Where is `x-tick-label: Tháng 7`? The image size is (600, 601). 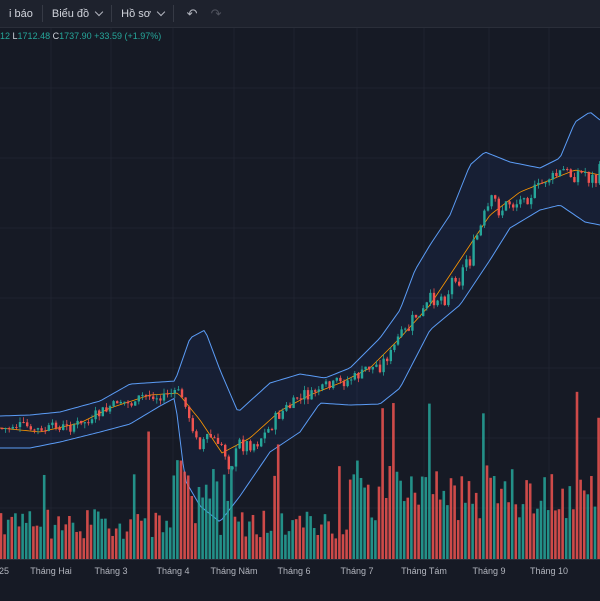
x-tick-label: Tháng 7 is located at coordinates (357, 571).